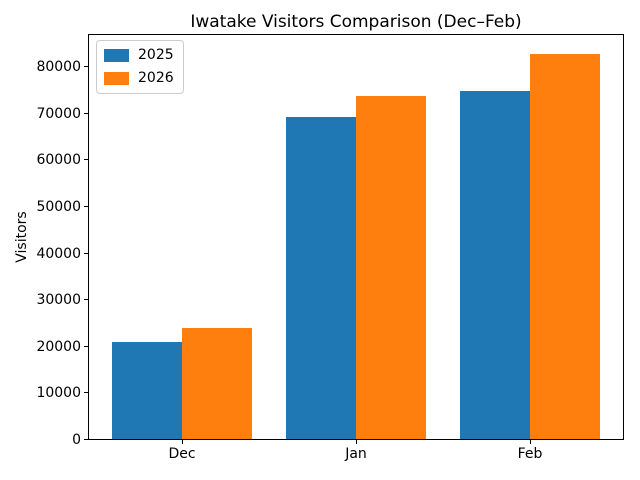  Describe the element at coordinates (565, 246) in the screenshot. I see `bar-2026-feb` at that location.